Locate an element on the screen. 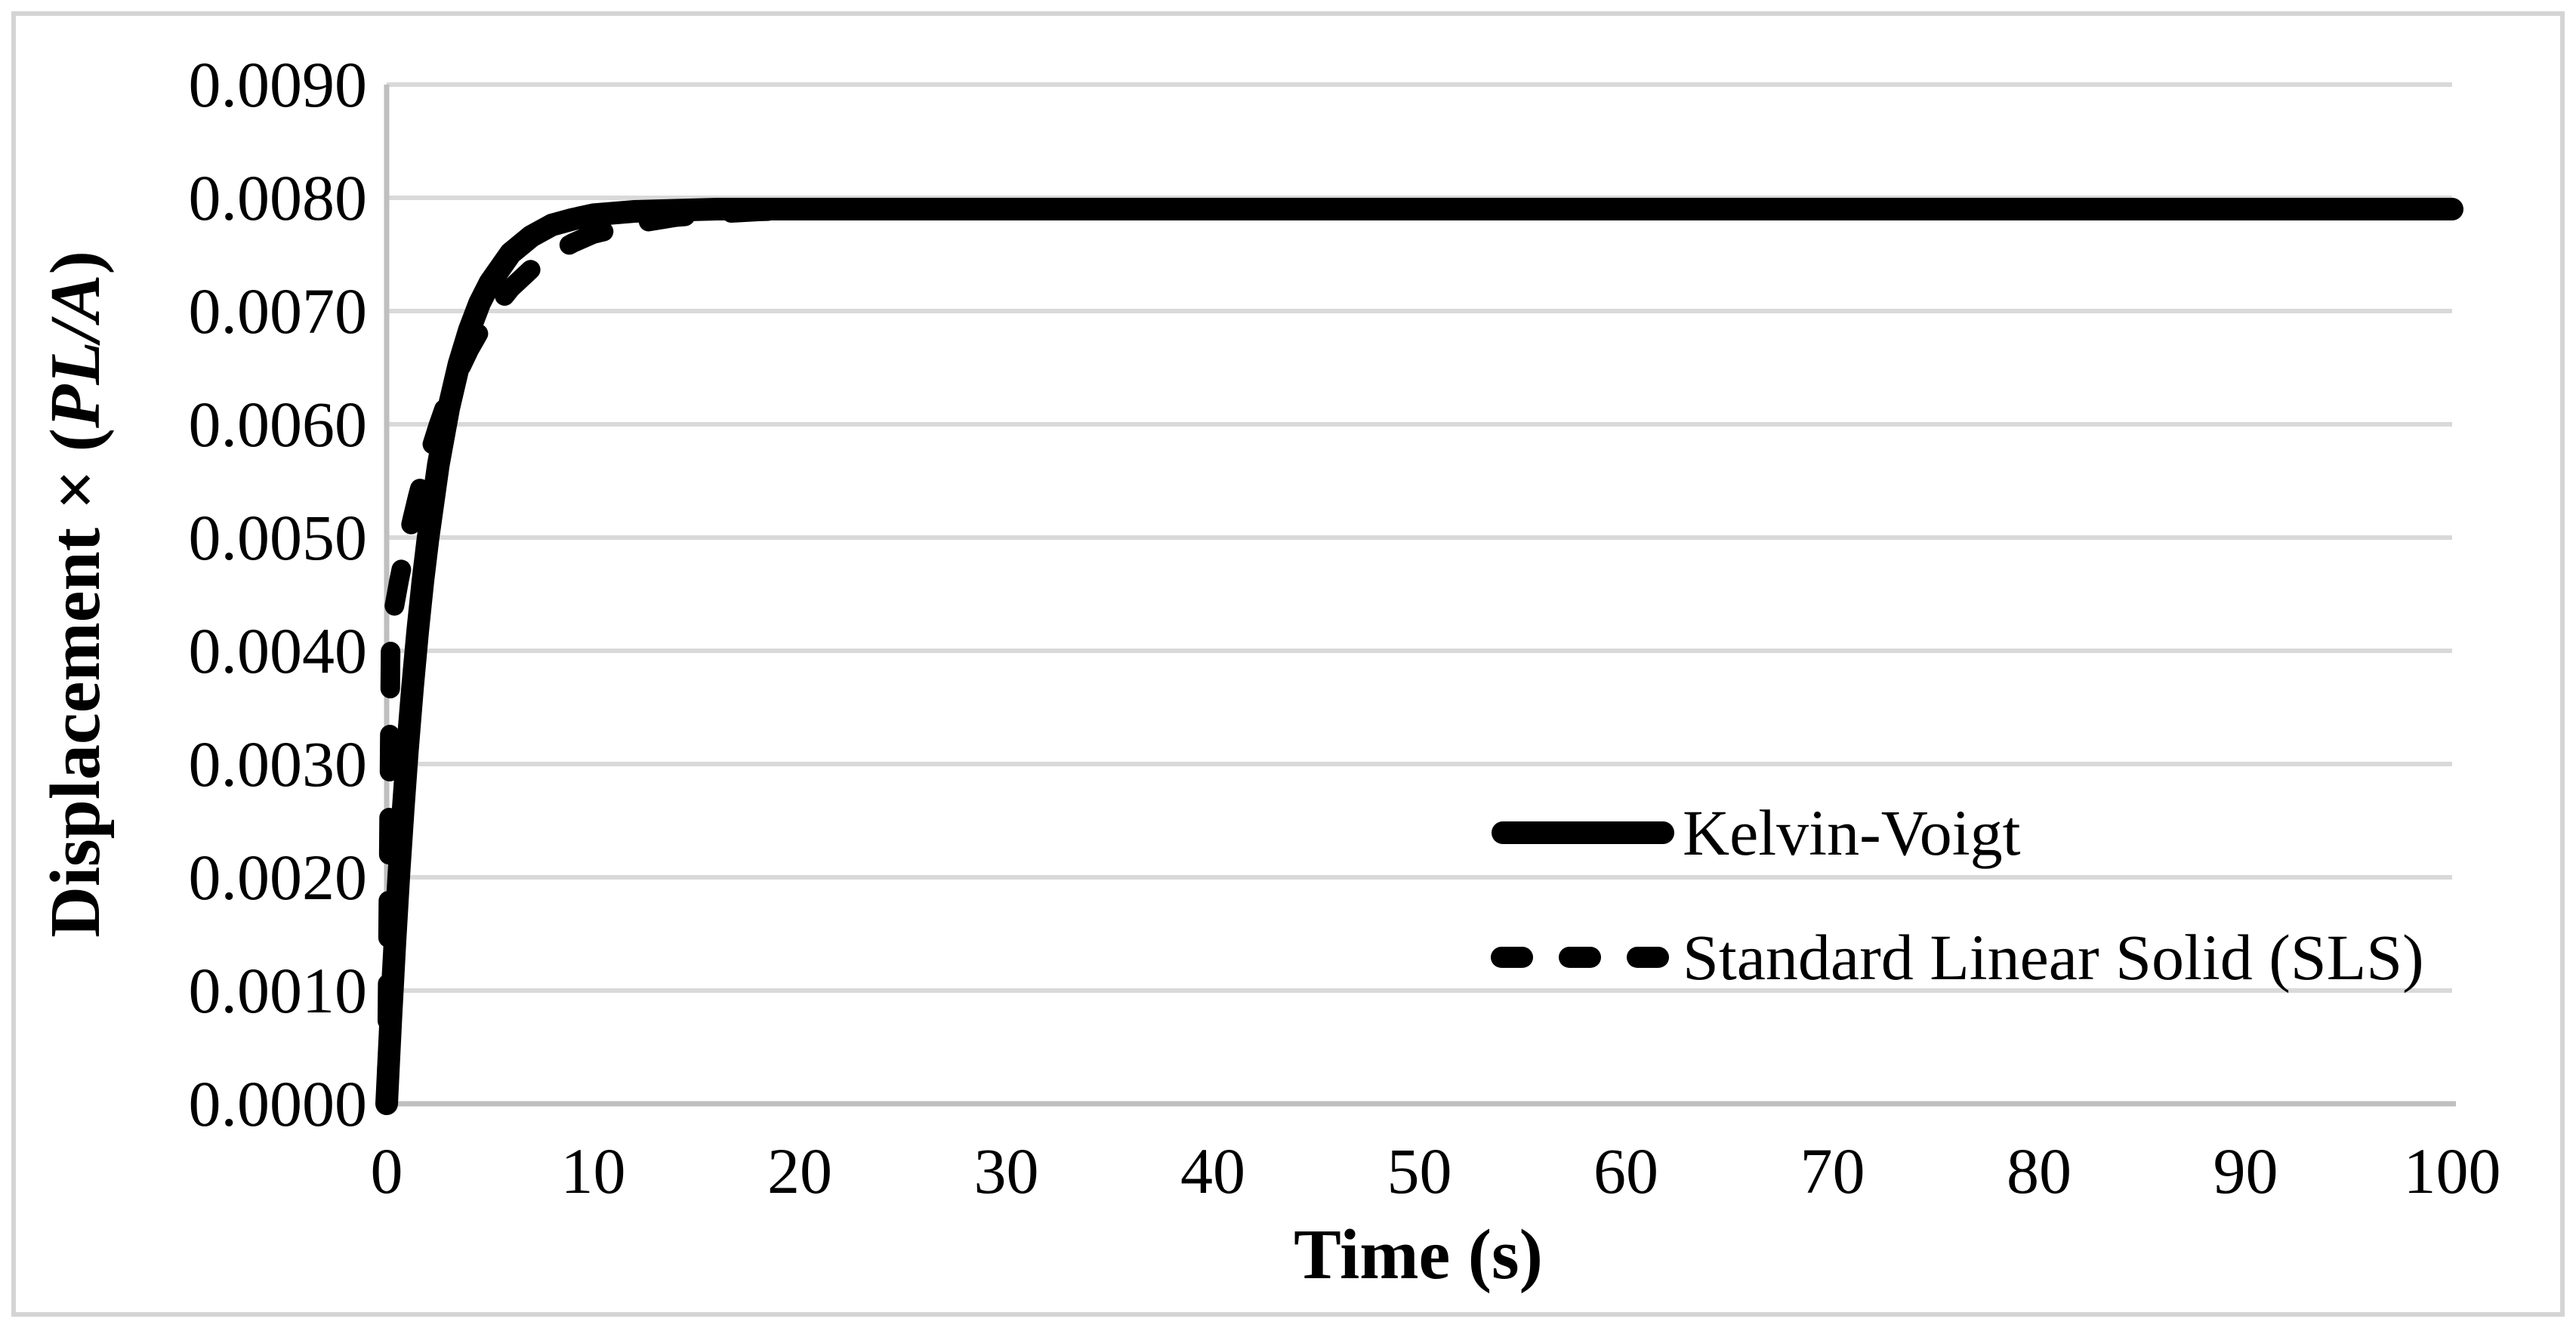 This screenshot has height=1328, width=2576. y-tick-label: 0.0080 is located at coordinates (278, 198).